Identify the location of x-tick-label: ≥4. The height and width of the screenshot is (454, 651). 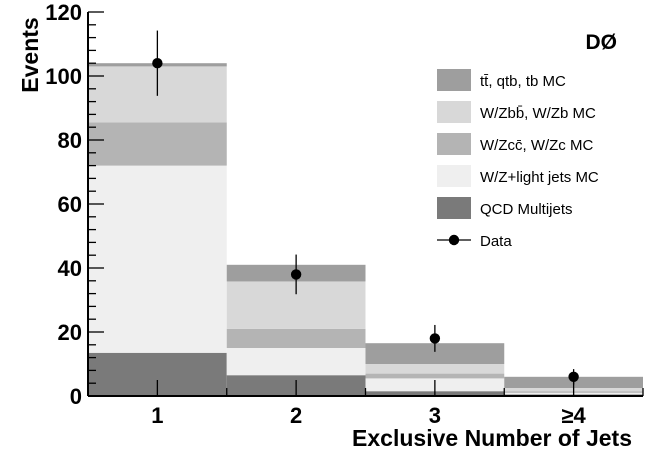
(573, 415).